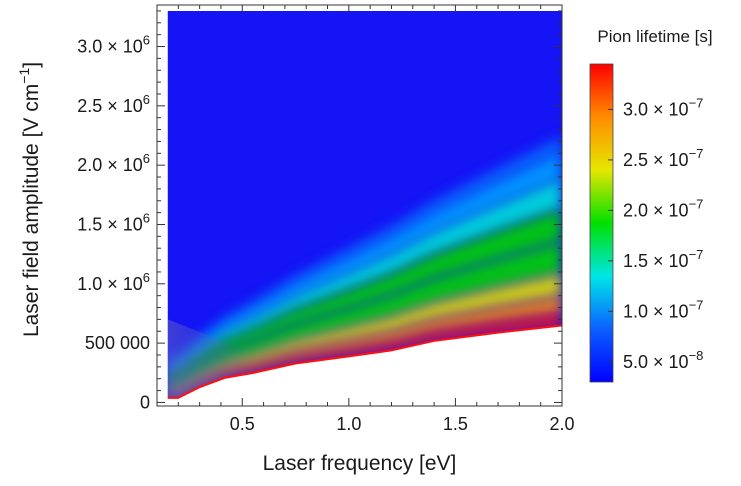 Image resolution: width=741 pixels, height=486 pixels. Describe the element at coordinates (656, 109) in the screenshot. I see `colorbar-tick-mantissa: 3.0 × 10` at that location.